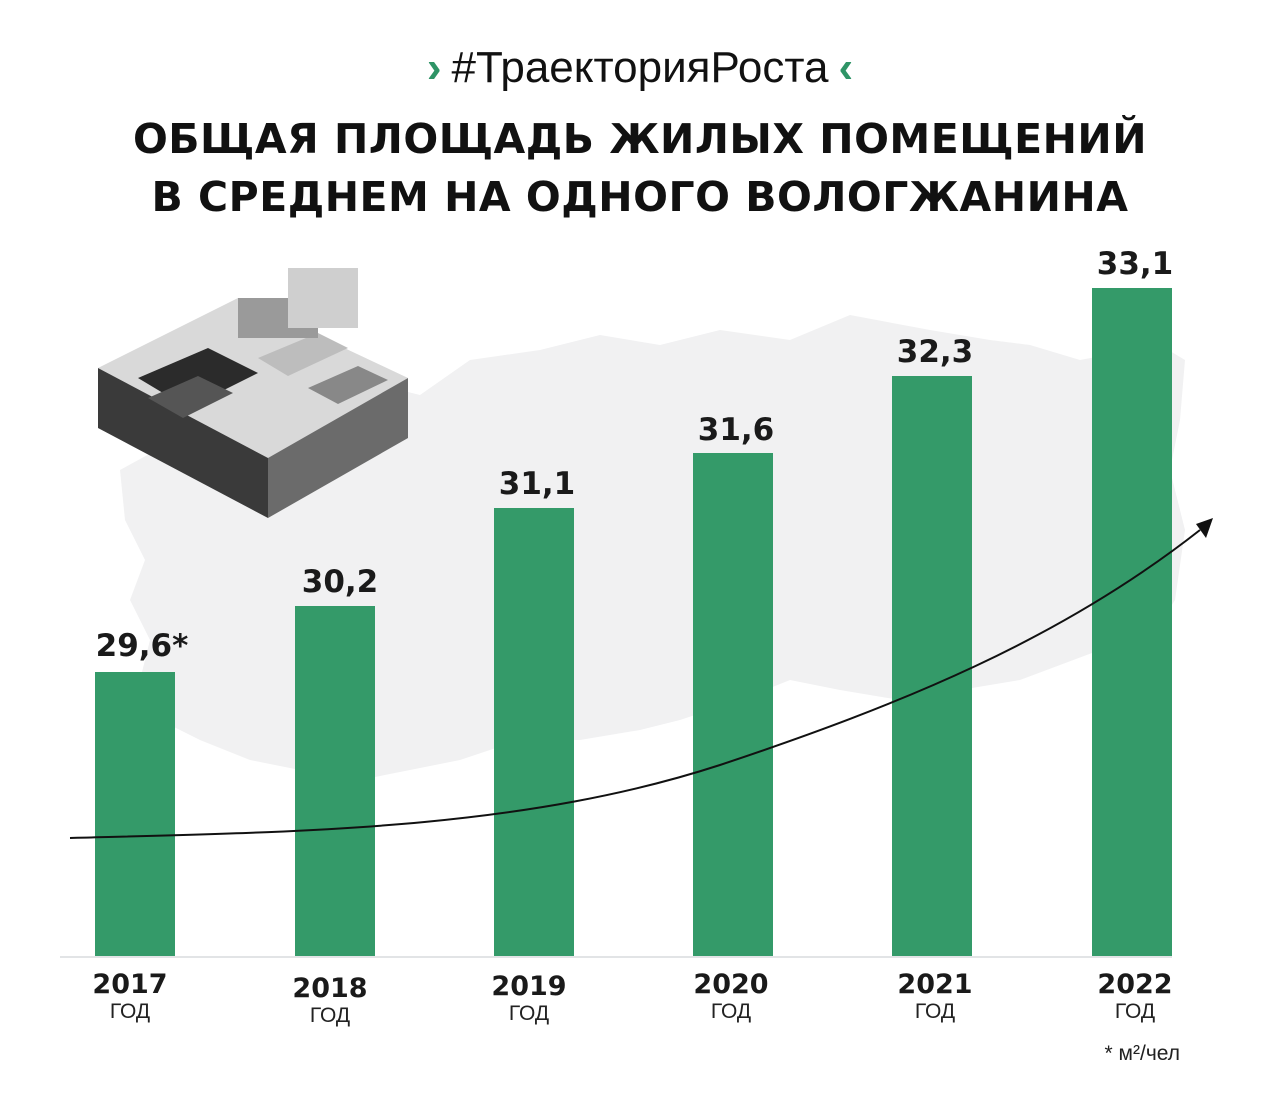 Image resolution: width=1280 pixels, height=1101 pixels. What do you see at coordinates (731, 984) in the screenshot?
I see `year-text: 2020` at bounding box center [731, 984].